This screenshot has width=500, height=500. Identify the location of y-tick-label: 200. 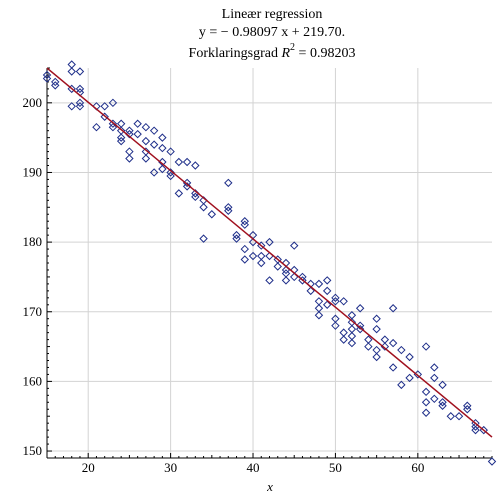
(33, 102).